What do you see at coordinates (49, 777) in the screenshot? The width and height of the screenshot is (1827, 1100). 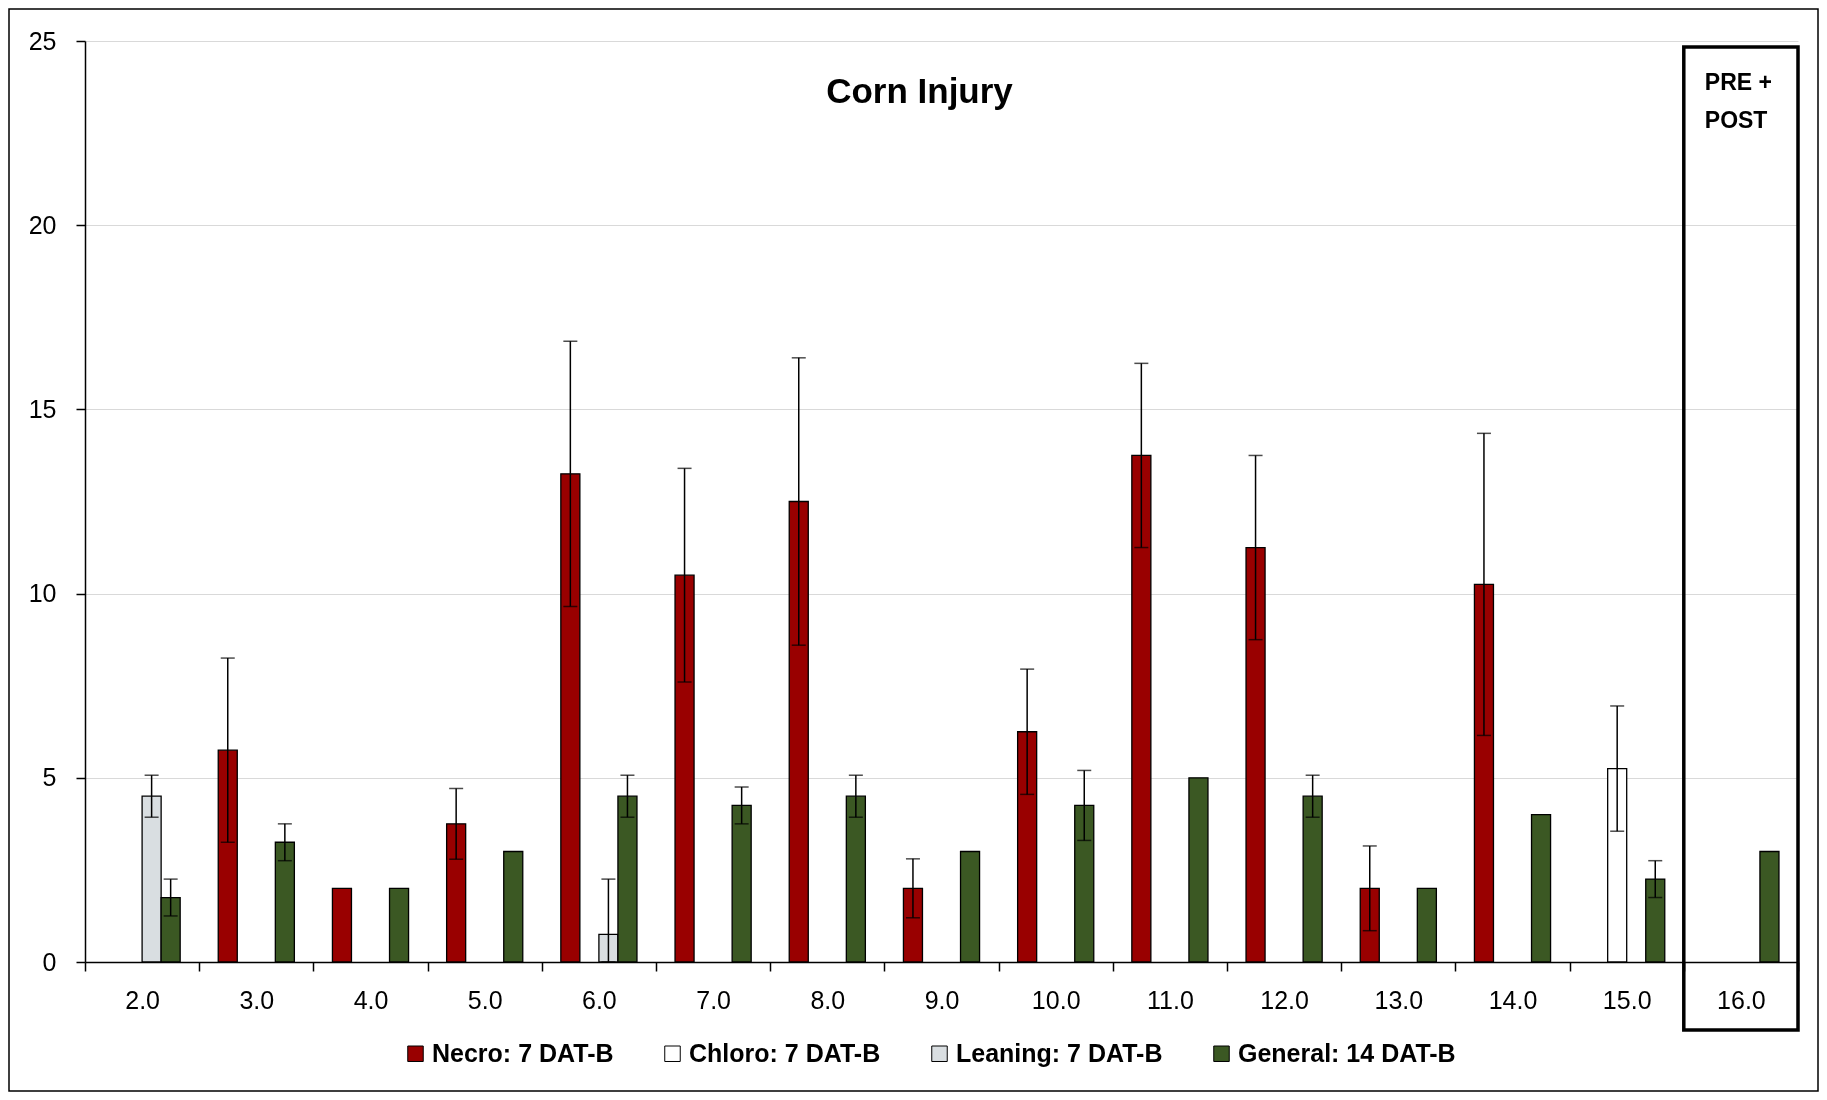 I see `y-tick-label: 5` at bounding box center [49, 777].